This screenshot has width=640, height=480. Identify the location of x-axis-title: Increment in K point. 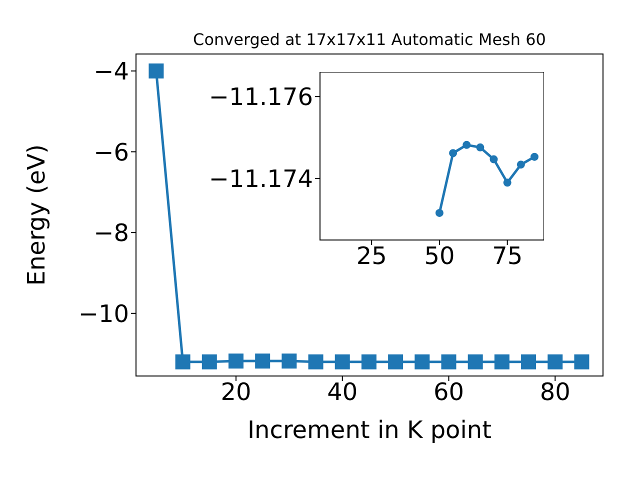
(369, 430).